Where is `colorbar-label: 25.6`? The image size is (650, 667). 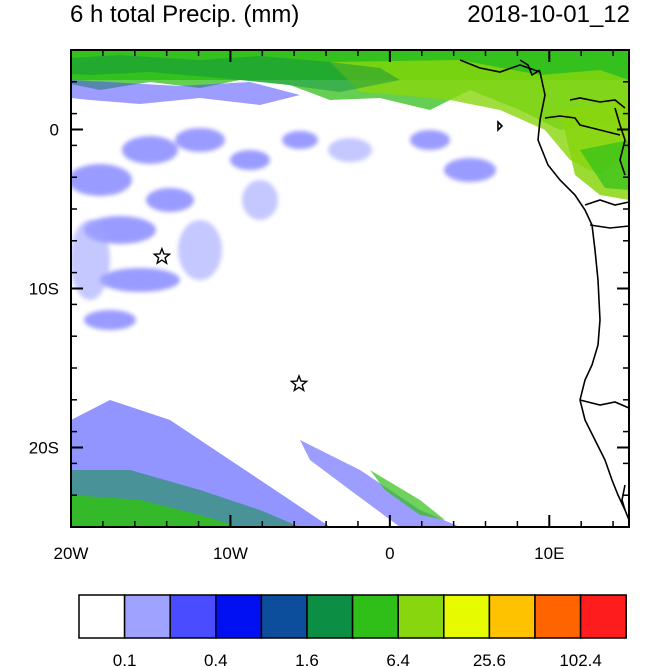
colorbar-label: 25.6 is located at coordinates (489, 659).